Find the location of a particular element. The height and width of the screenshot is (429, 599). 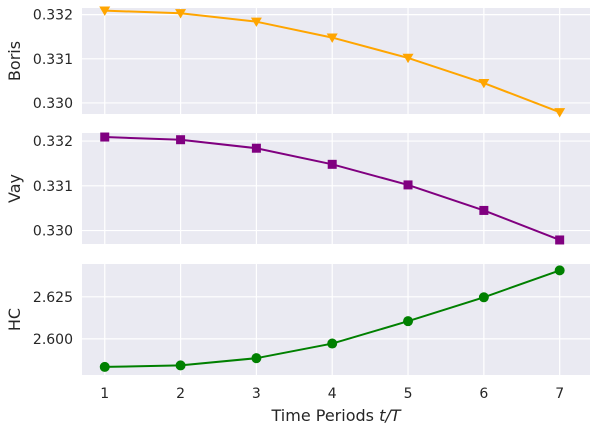

x-tick-label: 7 is located at coordinates (559, 394).